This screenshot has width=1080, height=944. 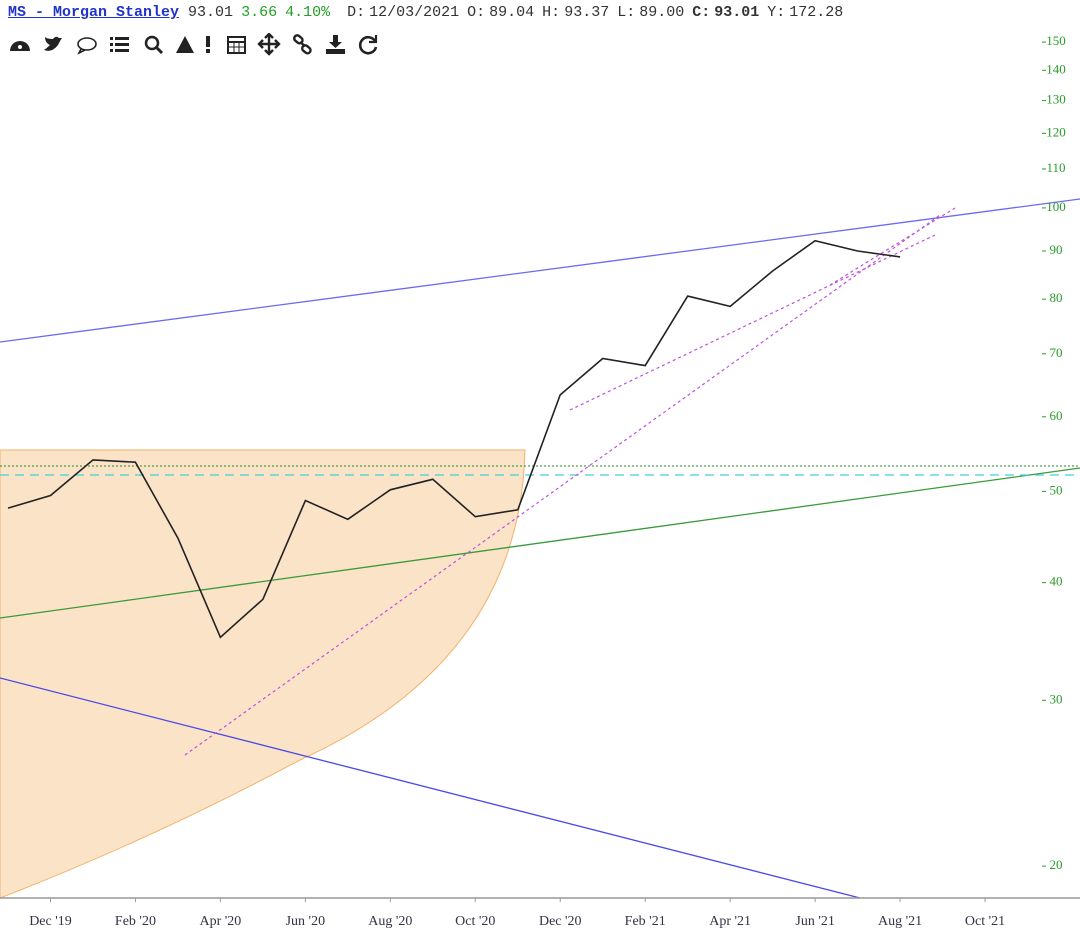 I want to click on y-tick-label: 50, so click(x=1056, y=489).